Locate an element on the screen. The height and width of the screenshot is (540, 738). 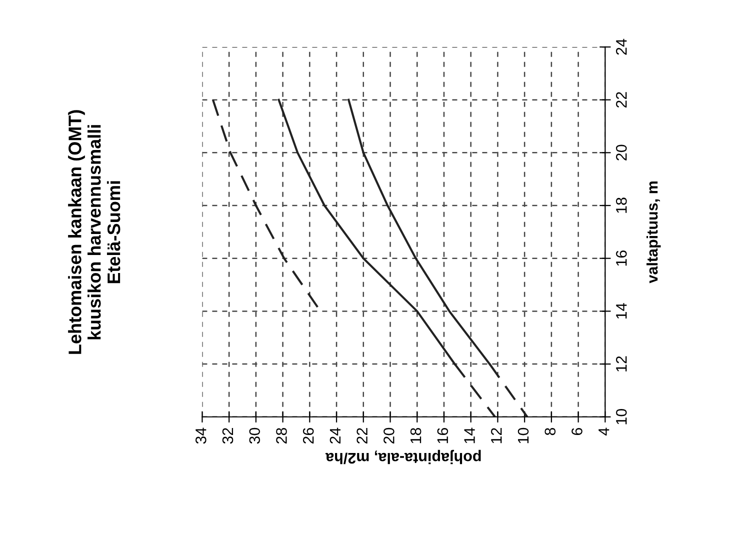
y-tick-label: 16 is located at coordinates (621, 258).